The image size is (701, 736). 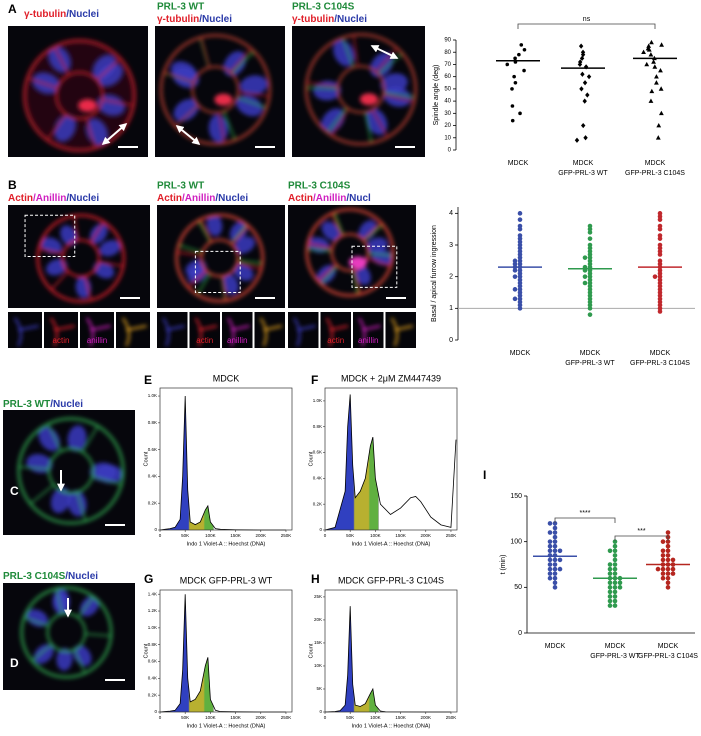 What do you see at coordinates (97, 340) in the screenshot?
I see `inset-label: anillin` at bounding box center [97, 340].